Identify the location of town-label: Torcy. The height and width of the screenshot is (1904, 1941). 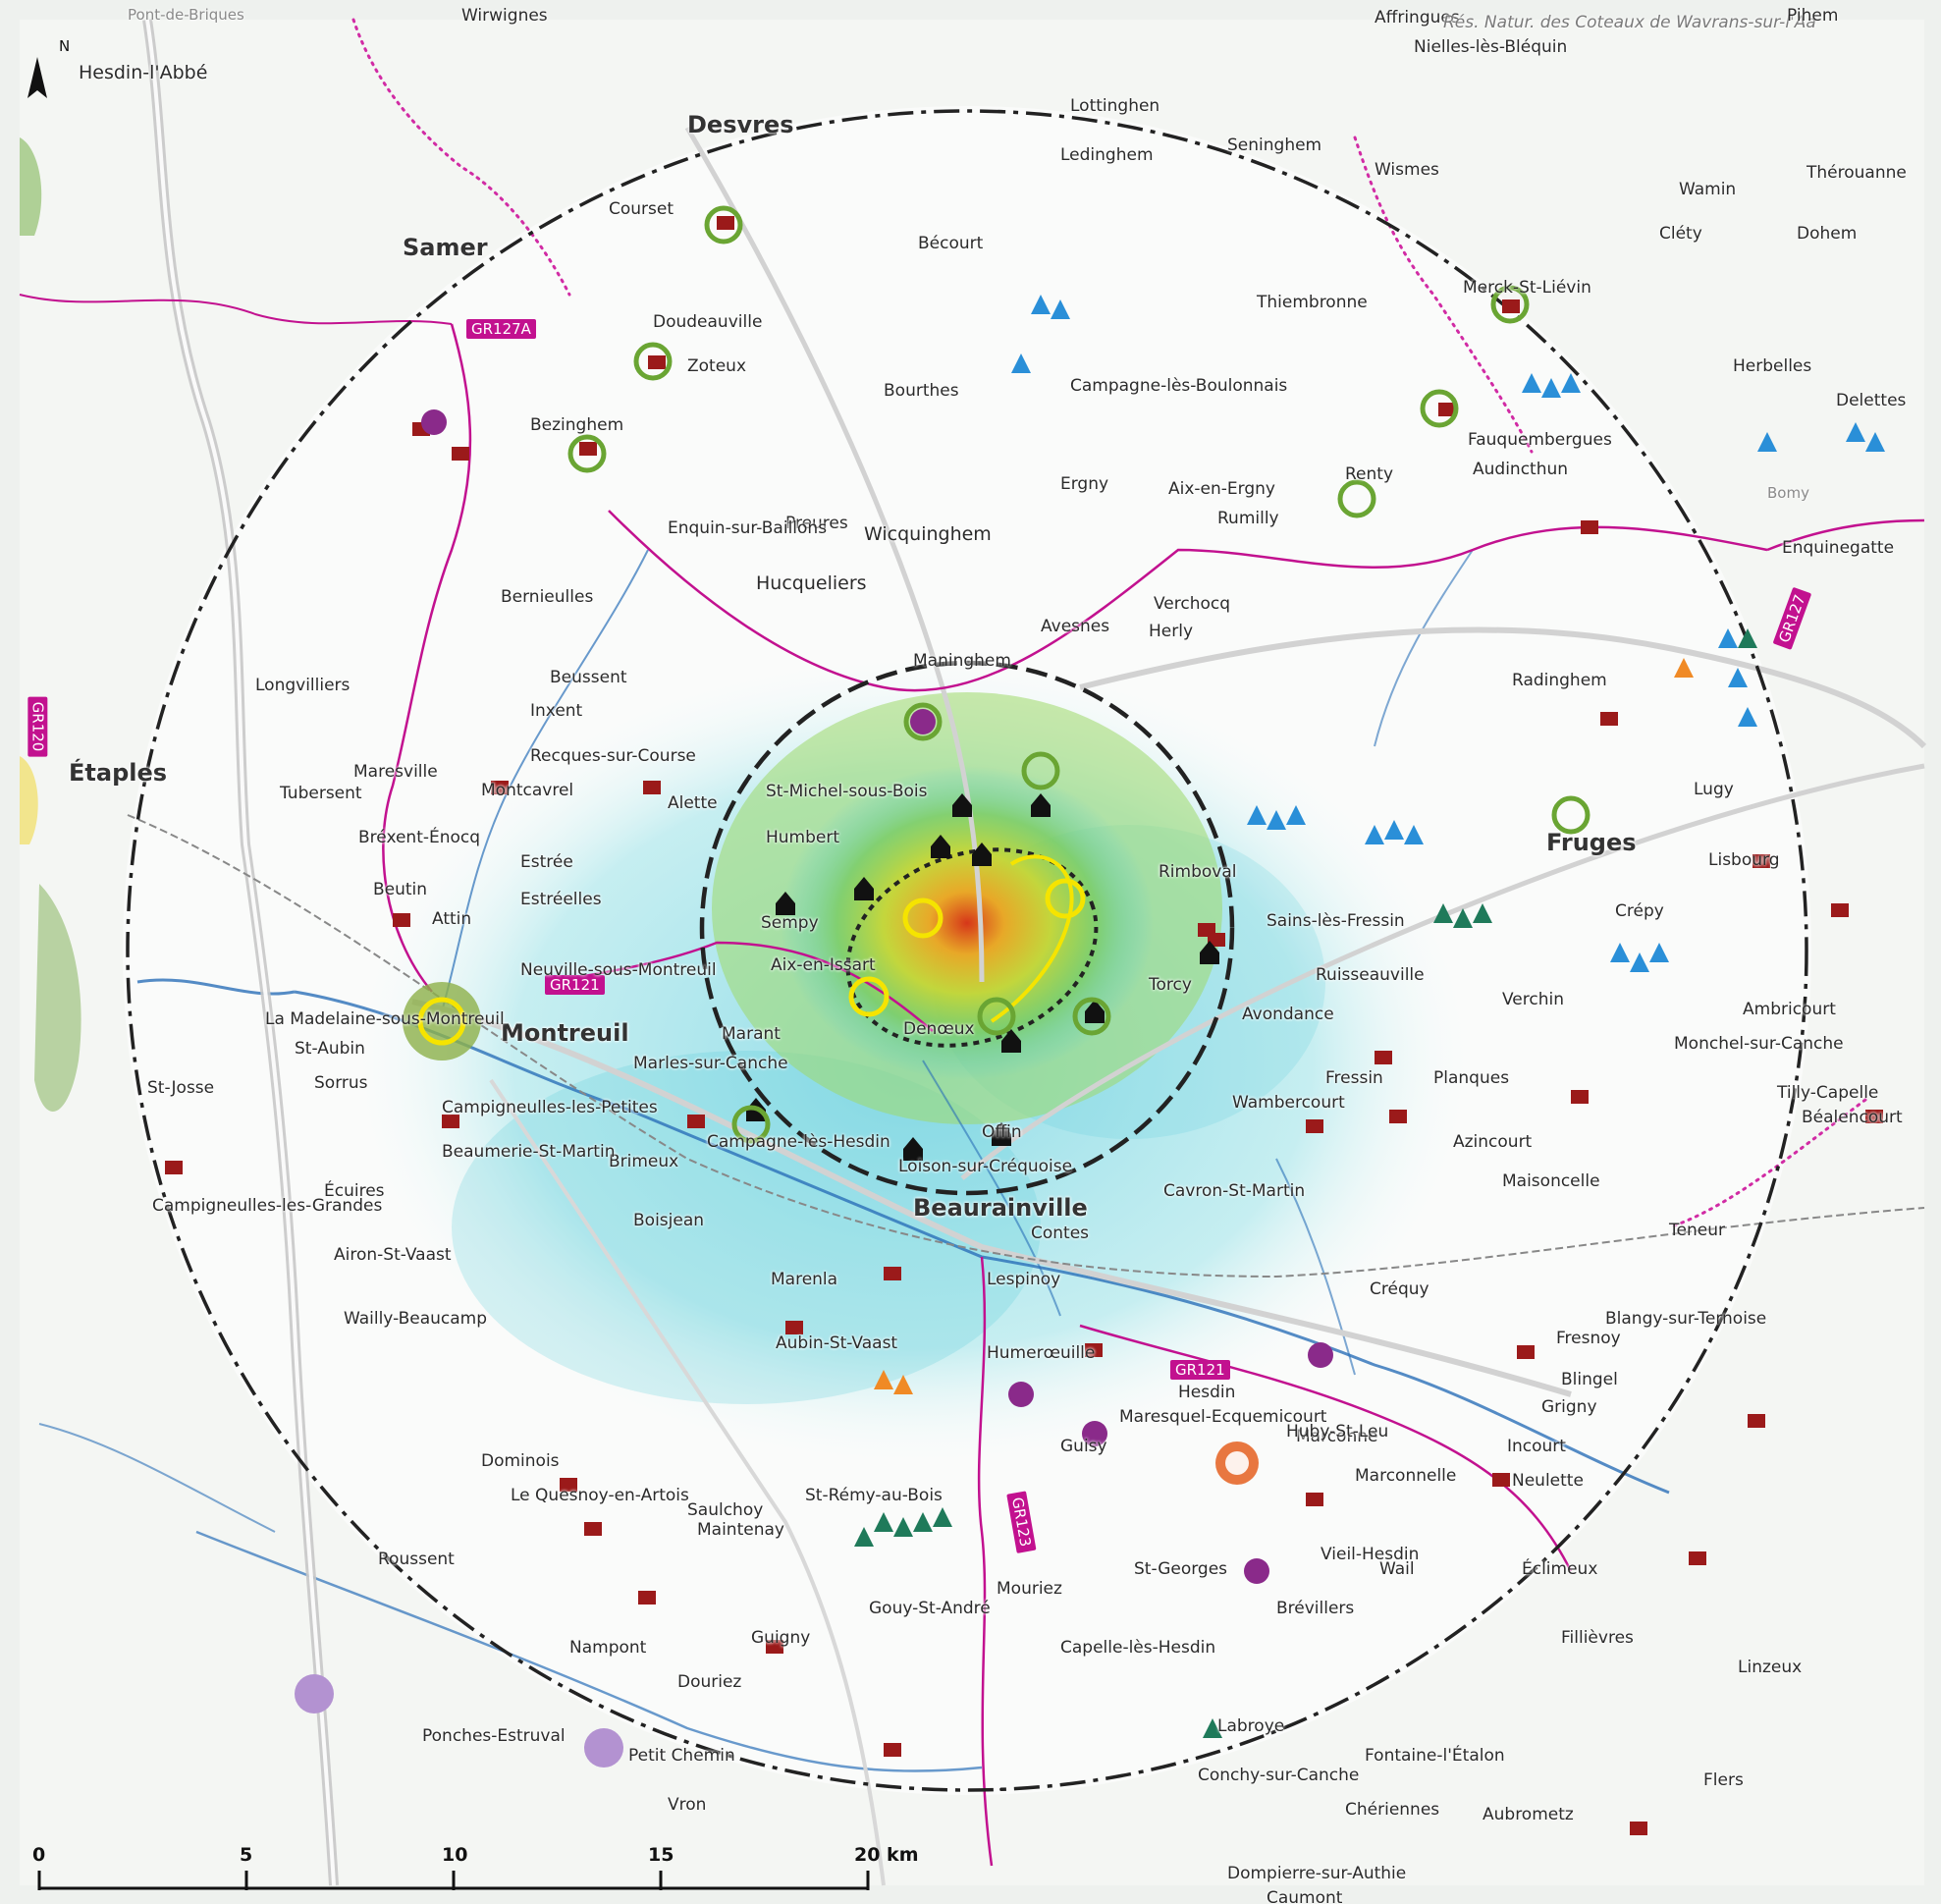
(1170, 985).